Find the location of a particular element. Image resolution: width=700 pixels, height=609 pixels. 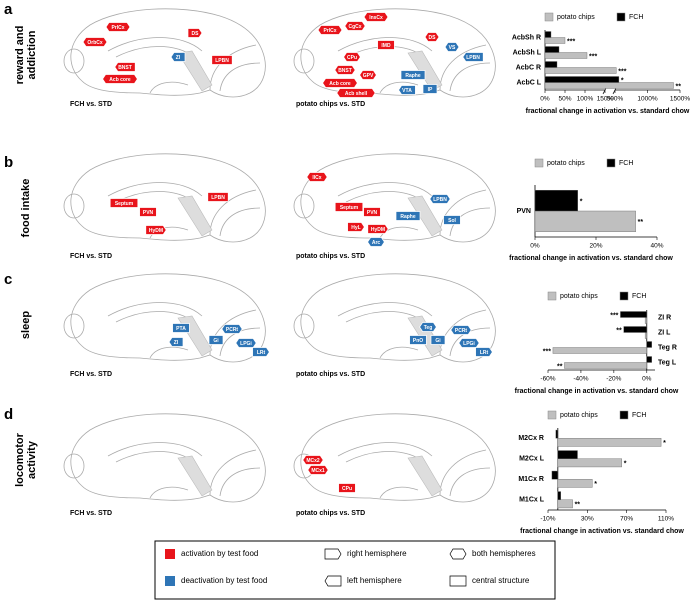

x-tick-label: 1000% is located at coordinates (647, 99).